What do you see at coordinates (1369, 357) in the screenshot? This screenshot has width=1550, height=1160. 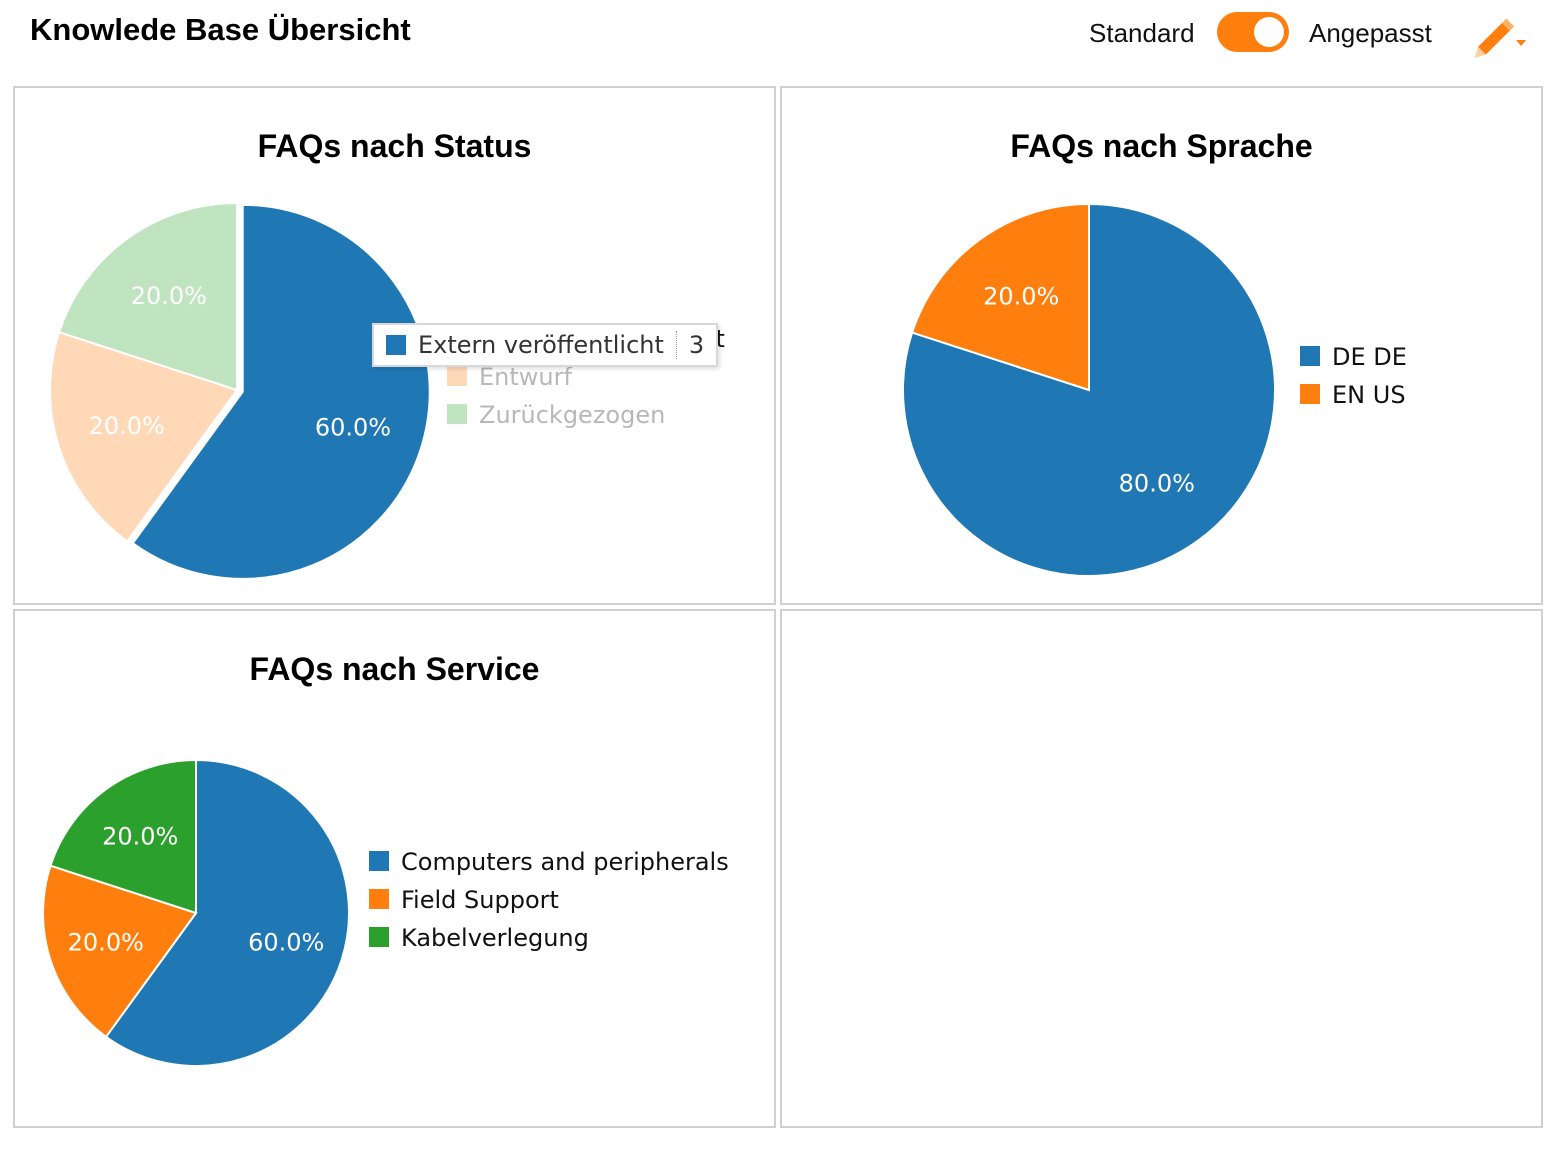 I see `legend-item-de-de: DE DE` at bounding box center [1369, 357].